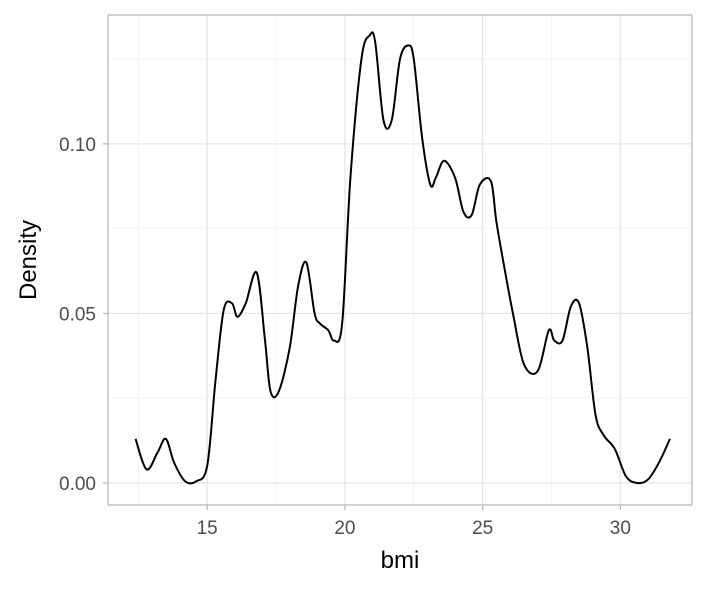  Describe the element at coordinates (77, 145) in the screenshot. I see `y-tick-label: 0.10` at that location.